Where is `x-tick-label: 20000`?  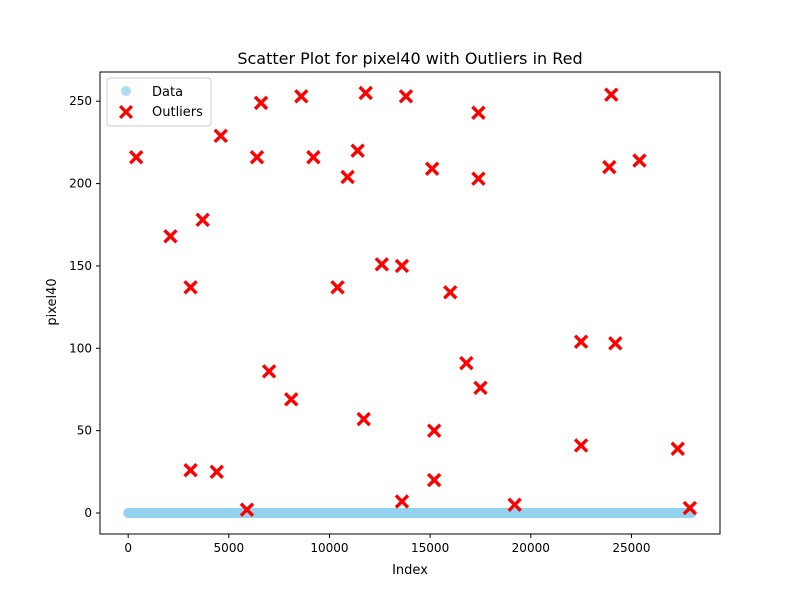
x-tick-label: 20000 is located at coordinates (531, 548).